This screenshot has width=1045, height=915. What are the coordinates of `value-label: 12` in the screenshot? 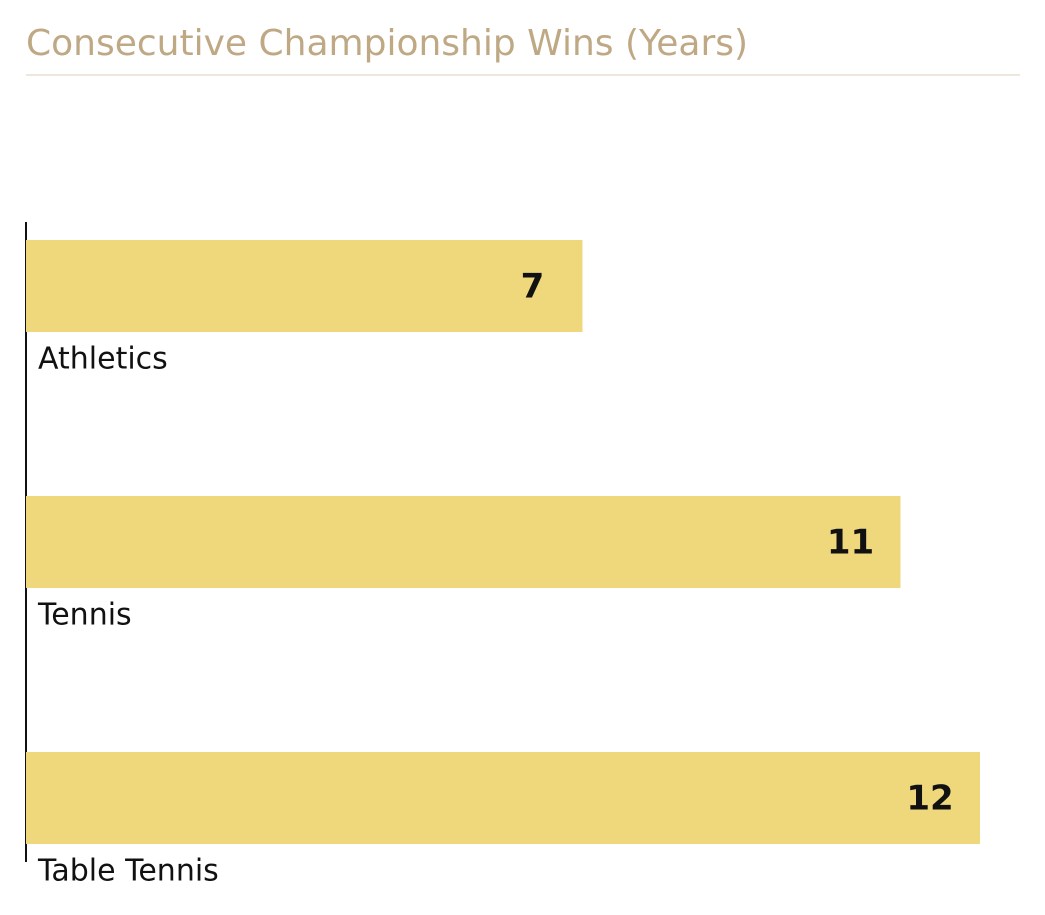 It's located at (929, 799).